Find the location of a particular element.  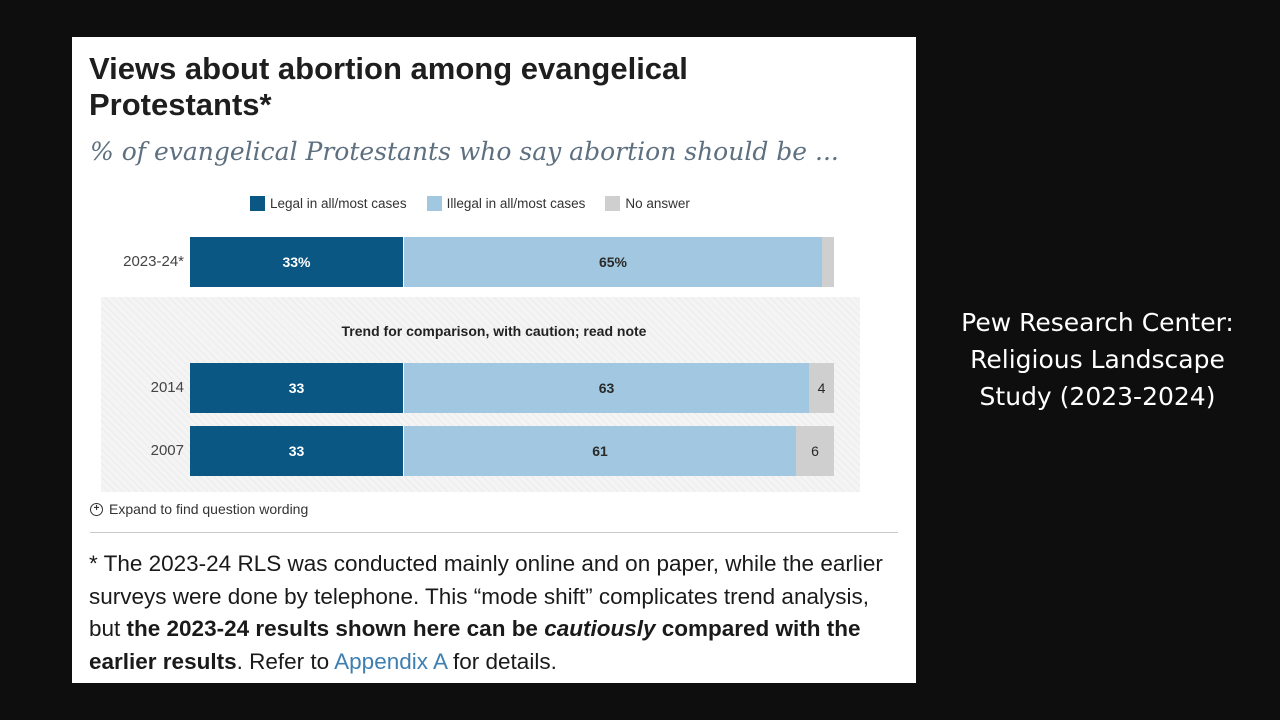

legend-label-legal: Legal in all/most cases is located at coordinates (338, 203).